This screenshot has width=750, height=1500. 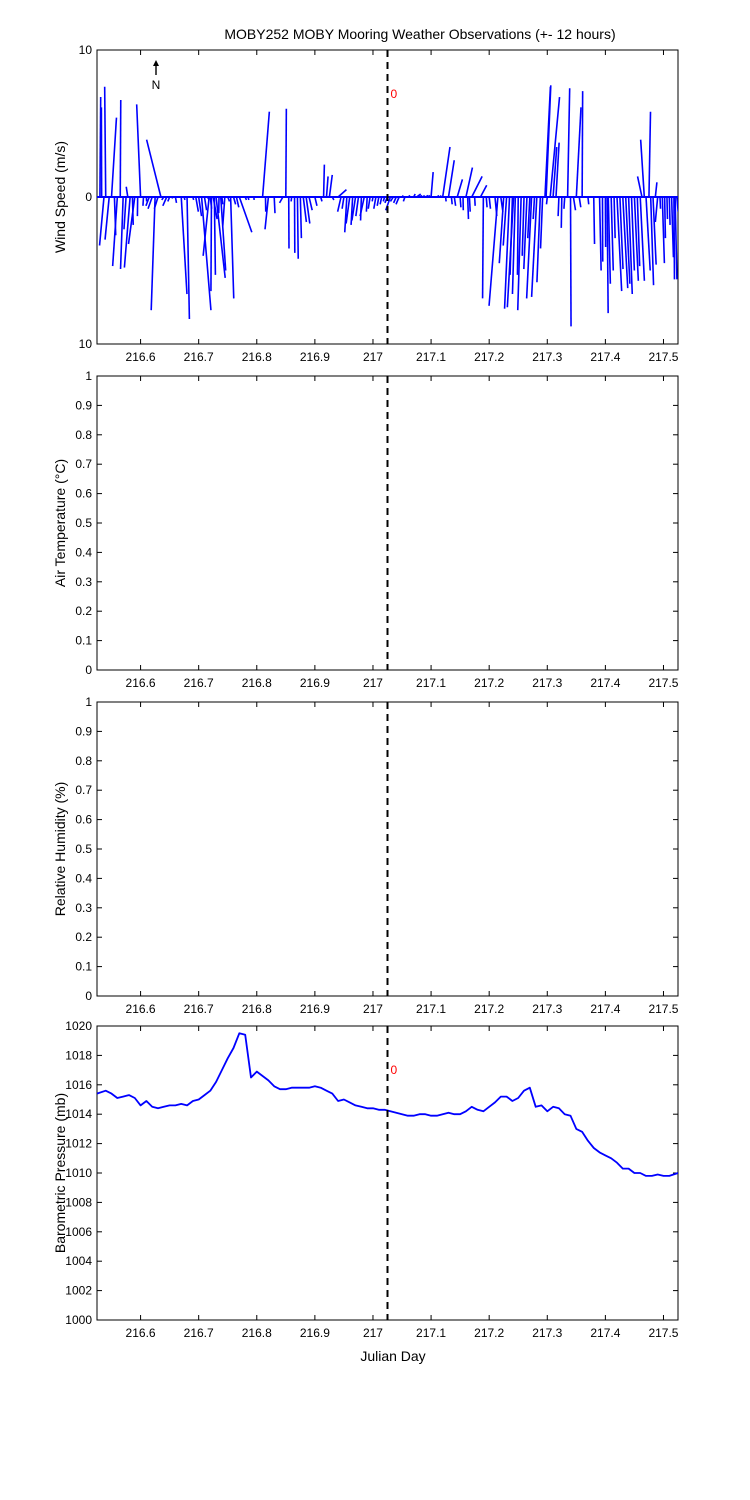 What do you see at coordinates (663, 1009) in the screenshot?
I see `x-tick-label-humidity: 217.5` at bounding box center [663, 1009].